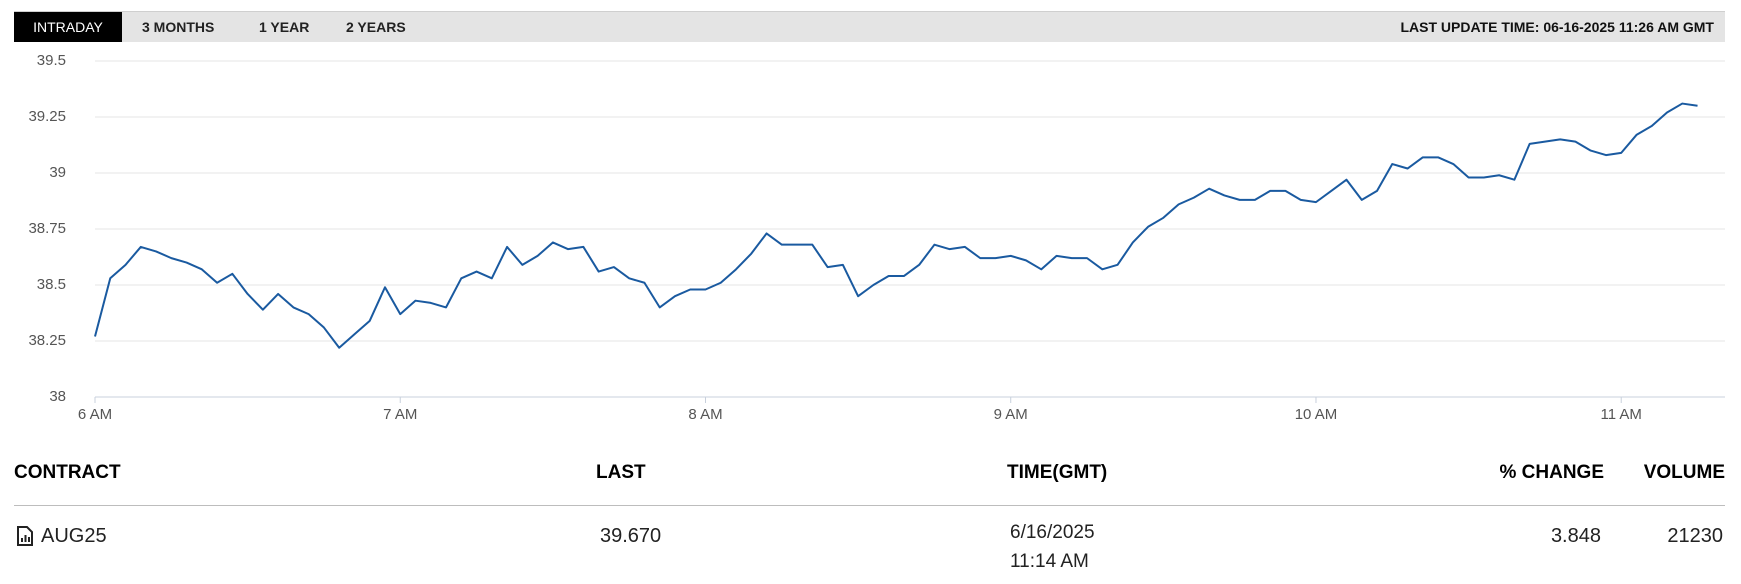 This screenshot has height=584, width=1741. What do you see at coordinates (47, 228) in the screenshot?
I see `y-tick-label: 38.75` at bounding box center [47, 228].